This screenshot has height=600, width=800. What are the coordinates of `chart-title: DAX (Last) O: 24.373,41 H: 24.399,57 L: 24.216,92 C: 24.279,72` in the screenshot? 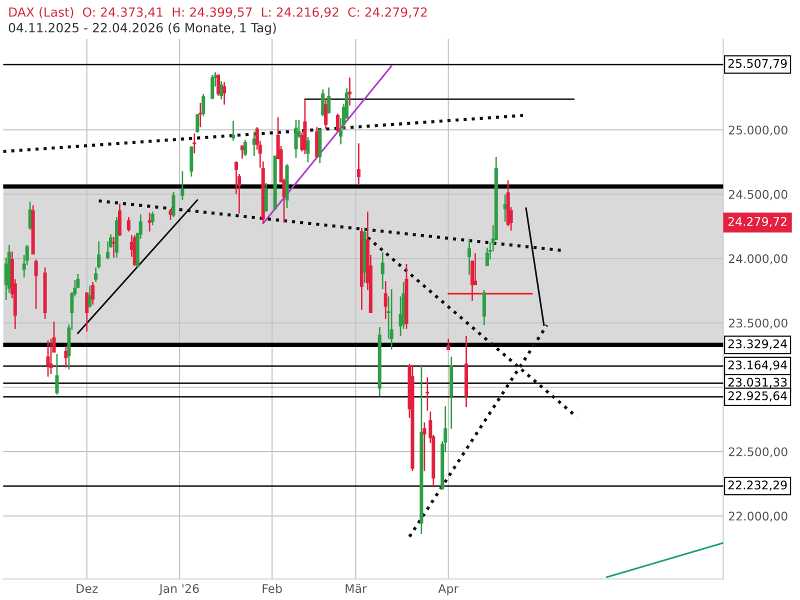 It's located at (218, 12).